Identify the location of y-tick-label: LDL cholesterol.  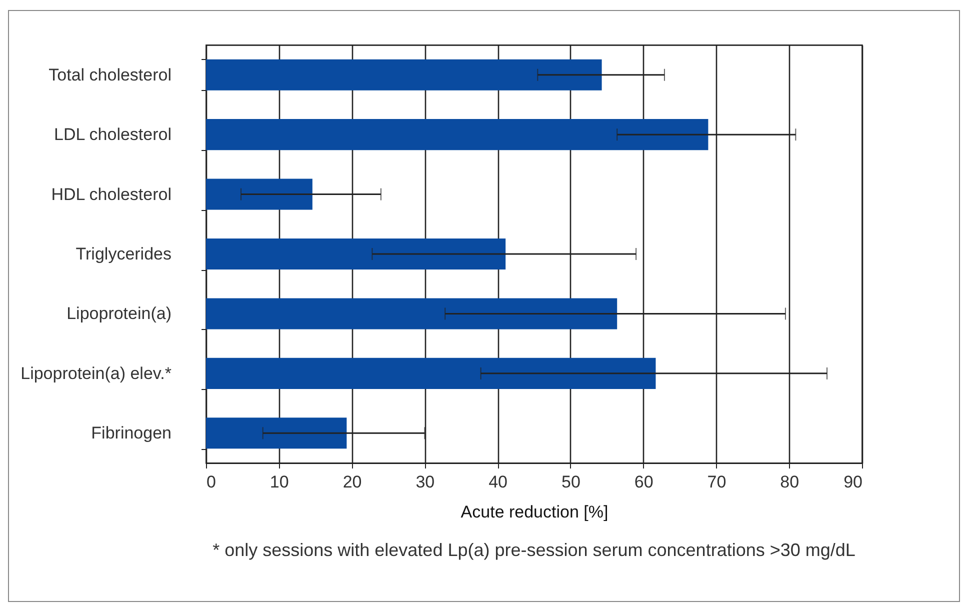
(113, 134).